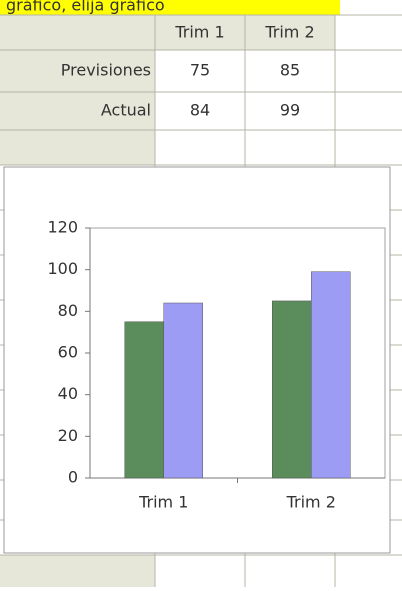  Describe the element at coordinates (62, 227) in the screenshot. I see `y-tick-label: 120` at that location.